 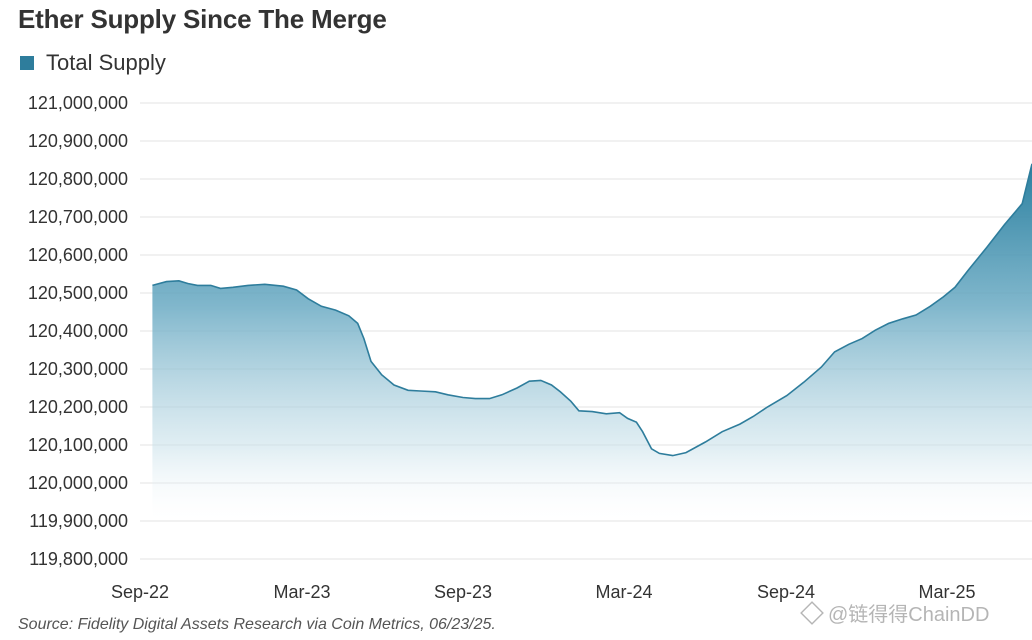 I want to click on legend-label: Total Supply, so click(x=106, y=62).